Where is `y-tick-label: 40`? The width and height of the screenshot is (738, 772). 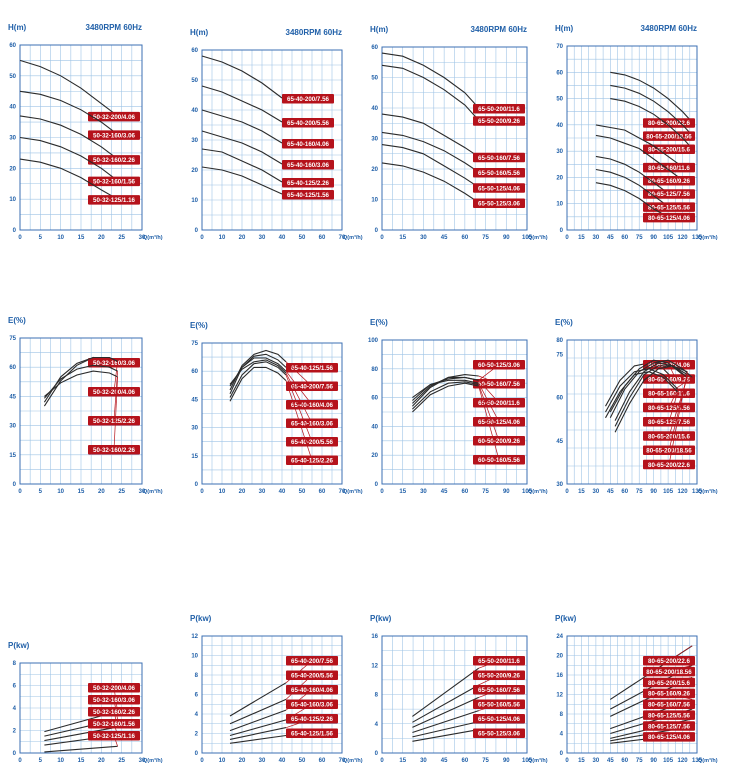 y-tick-label: 40 is located at coordinates (559, 126).